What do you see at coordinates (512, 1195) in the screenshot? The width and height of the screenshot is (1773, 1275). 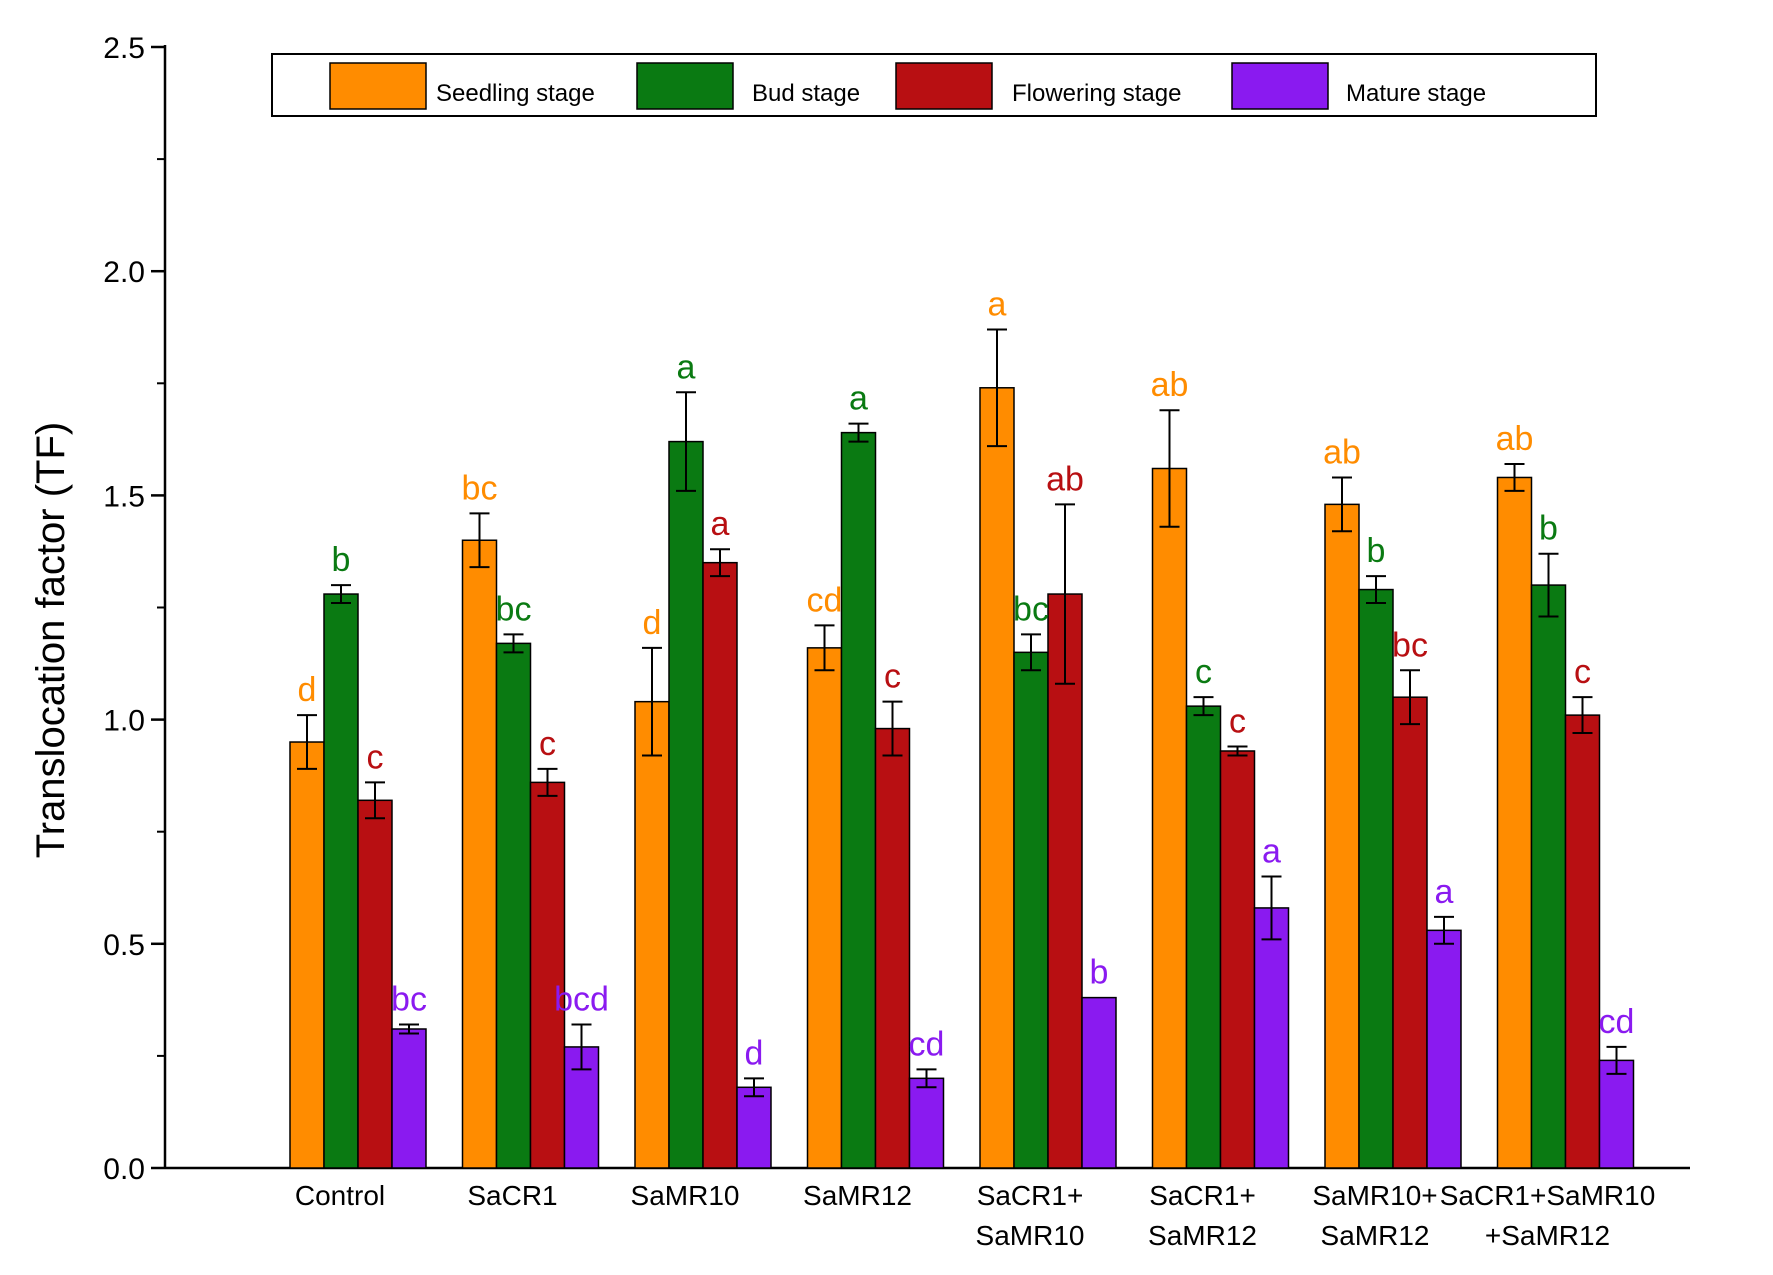 I see `x-category-label: SaCR1` at bounding box center [512, 1195].